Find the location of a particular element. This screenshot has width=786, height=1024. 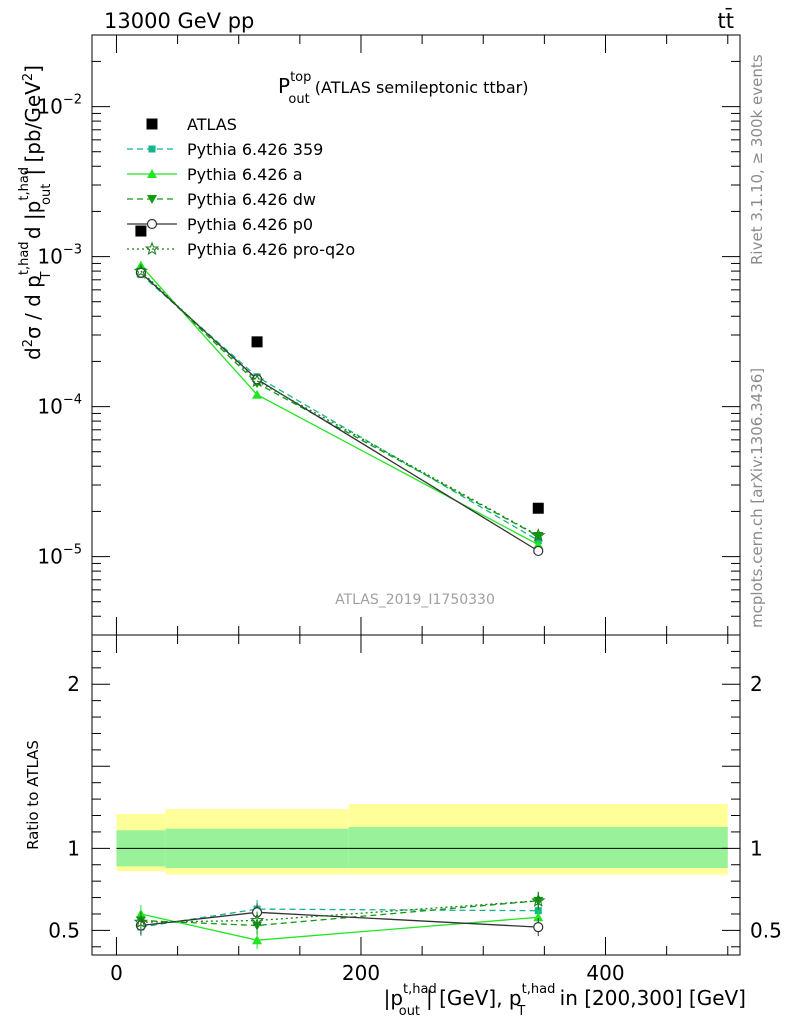

main-line-pa is located at coordinates (339, 405).